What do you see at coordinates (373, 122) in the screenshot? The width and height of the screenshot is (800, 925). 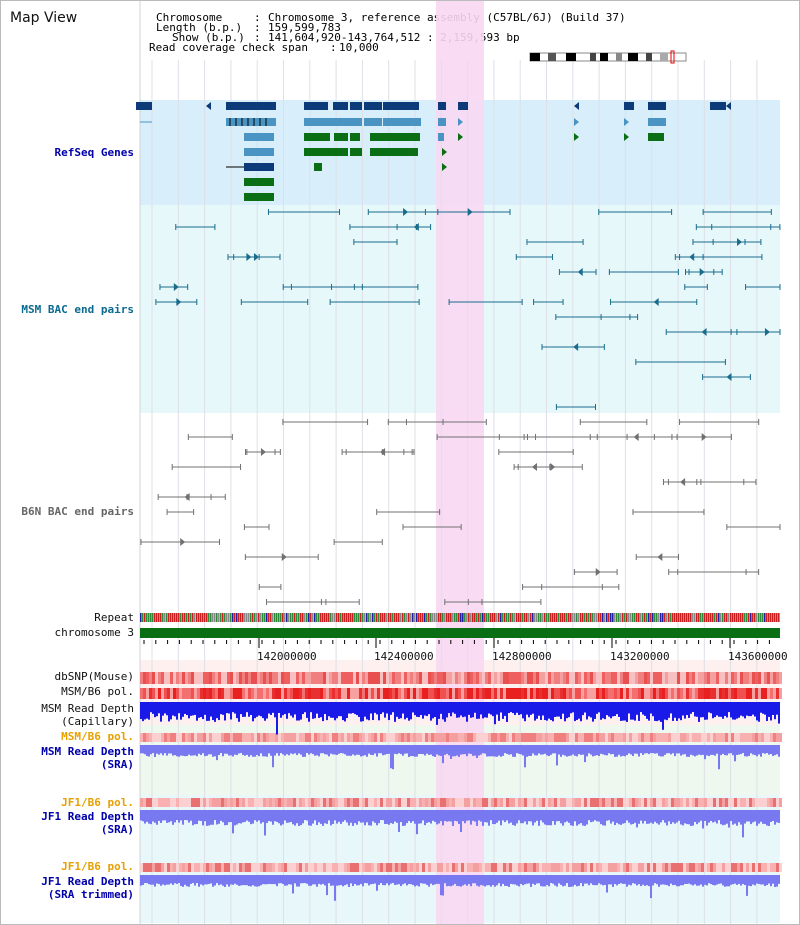 I see `gene-feature` at bounding box center [373, 122].